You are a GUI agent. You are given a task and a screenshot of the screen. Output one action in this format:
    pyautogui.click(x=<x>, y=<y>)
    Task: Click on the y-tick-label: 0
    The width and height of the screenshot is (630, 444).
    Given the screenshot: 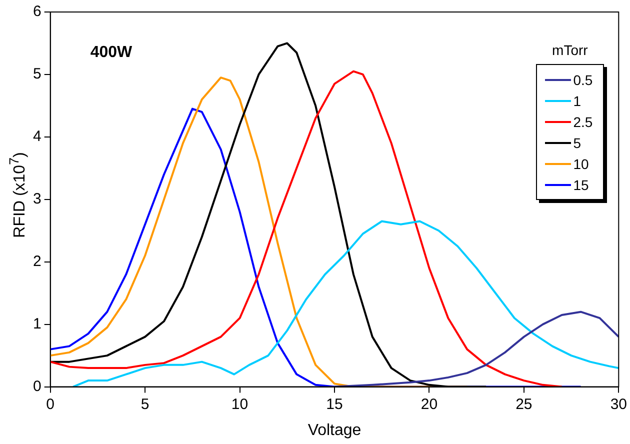 What is the action you would take?
    pyautogui.click(x=37, y=386)
    